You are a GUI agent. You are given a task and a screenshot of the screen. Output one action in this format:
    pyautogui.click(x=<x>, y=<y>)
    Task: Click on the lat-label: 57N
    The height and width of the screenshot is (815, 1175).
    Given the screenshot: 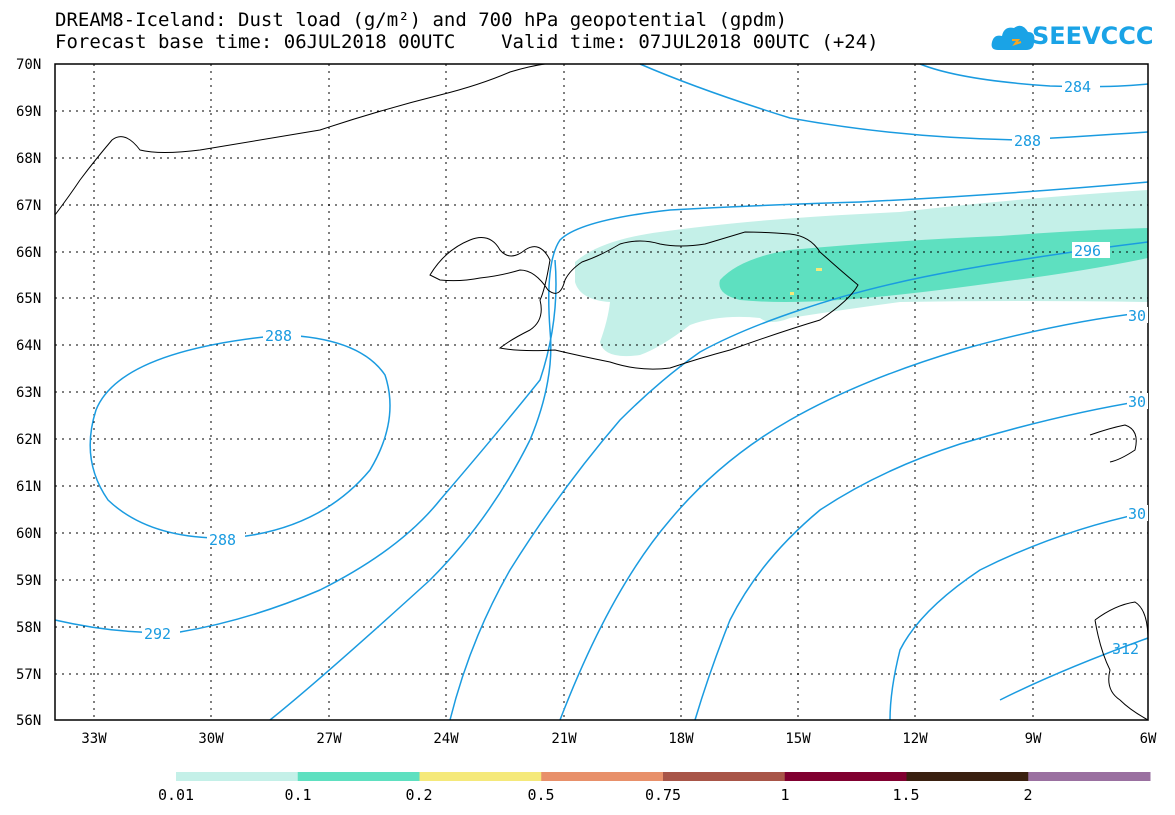 What is the action you would take?
    pyautogui.click(x=28, y=675)
    